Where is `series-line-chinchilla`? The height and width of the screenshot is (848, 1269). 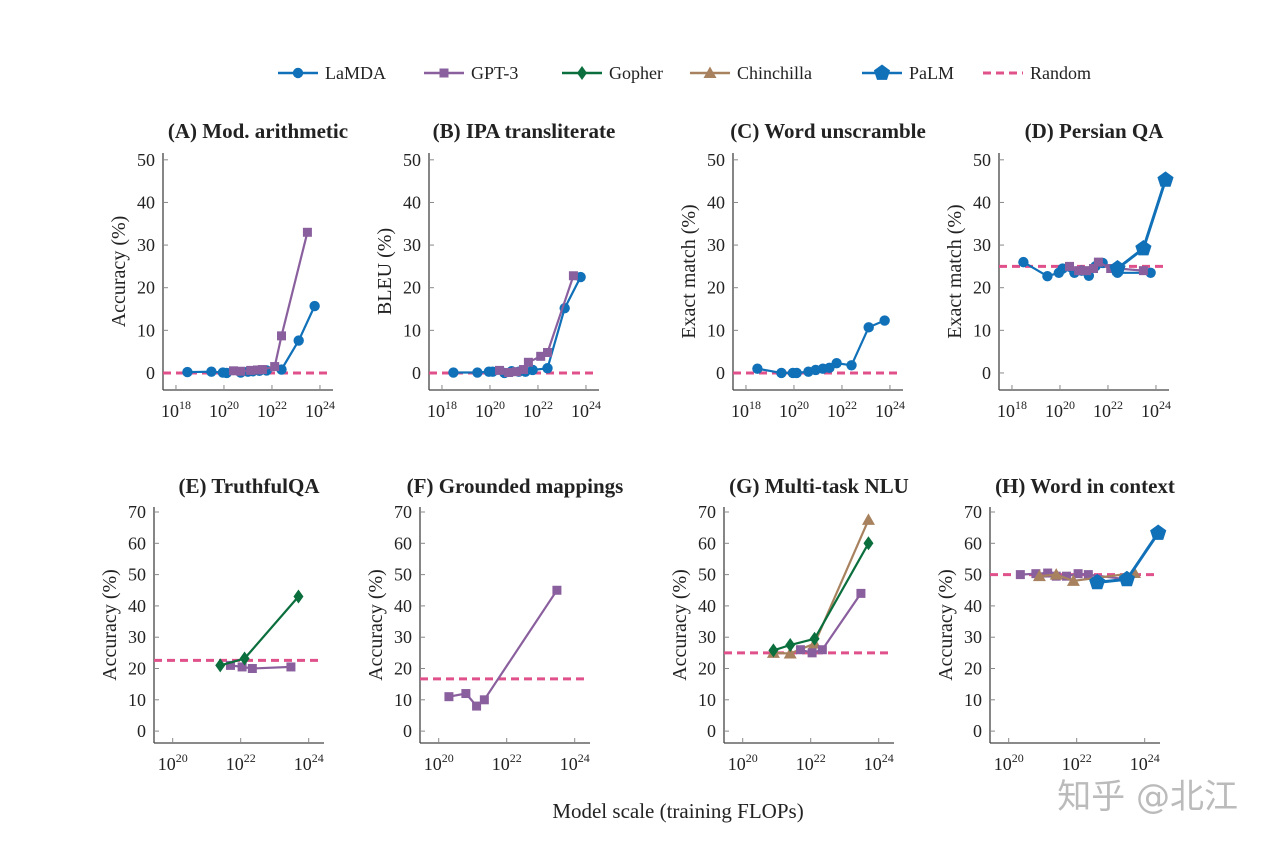 series-line-chinchilla is located at coordinates (1087, 577).